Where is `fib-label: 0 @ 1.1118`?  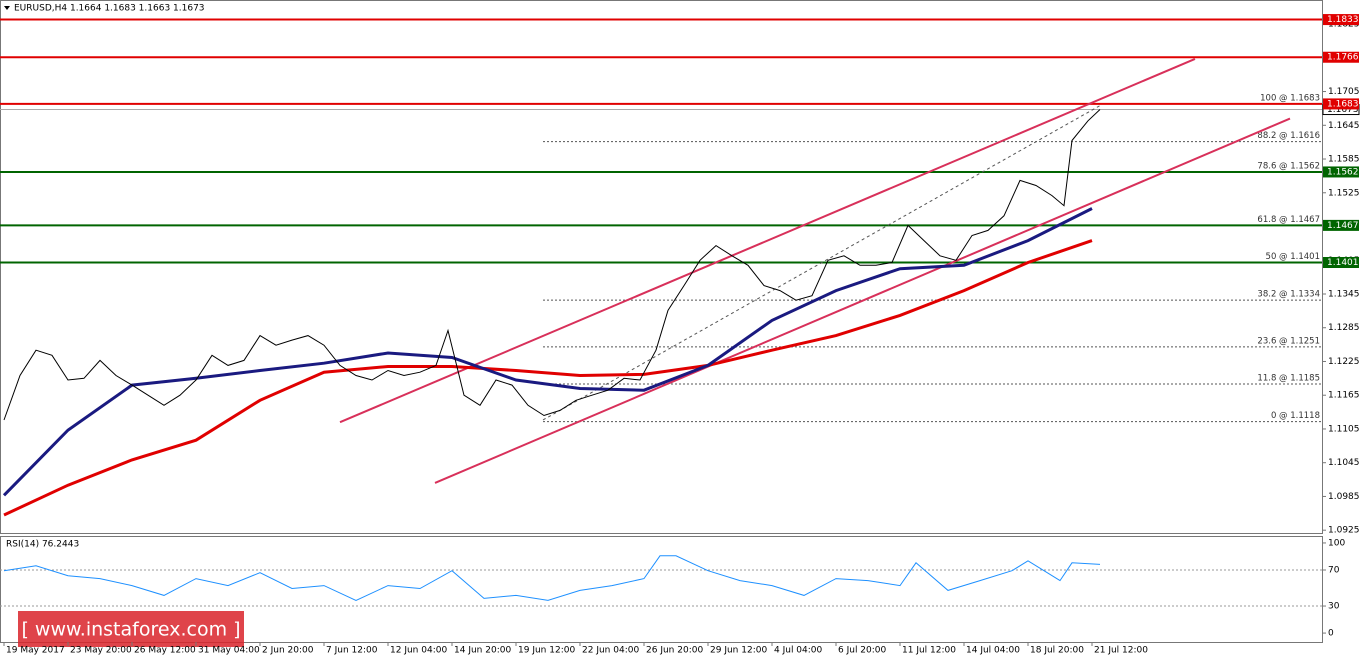
fib-label: 0 @ 1.1118 is located at coordinates (1295, 416).